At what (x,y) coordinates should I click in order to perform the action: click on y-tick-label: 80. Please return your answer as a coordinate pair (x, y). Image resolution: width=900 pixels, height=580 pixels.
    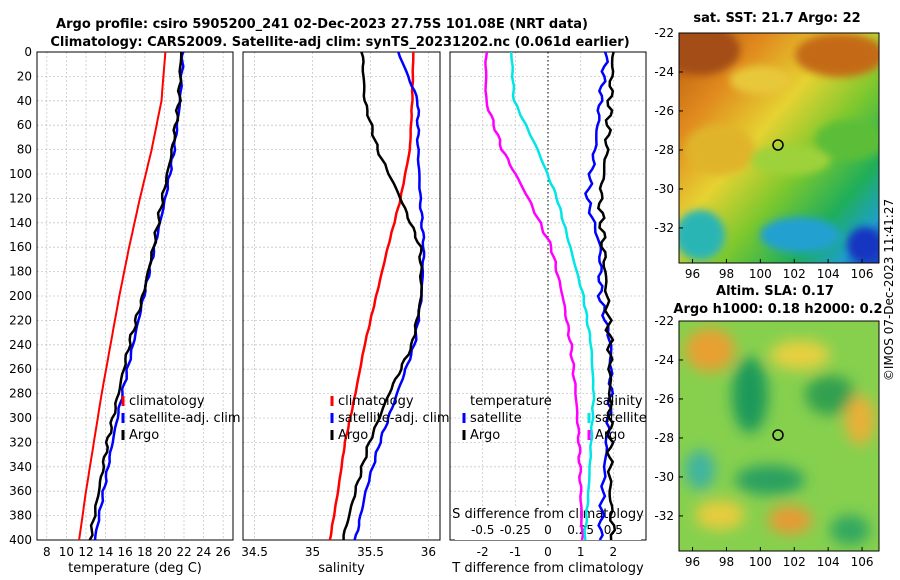
    Looking at the image, I should click on (24, 150).